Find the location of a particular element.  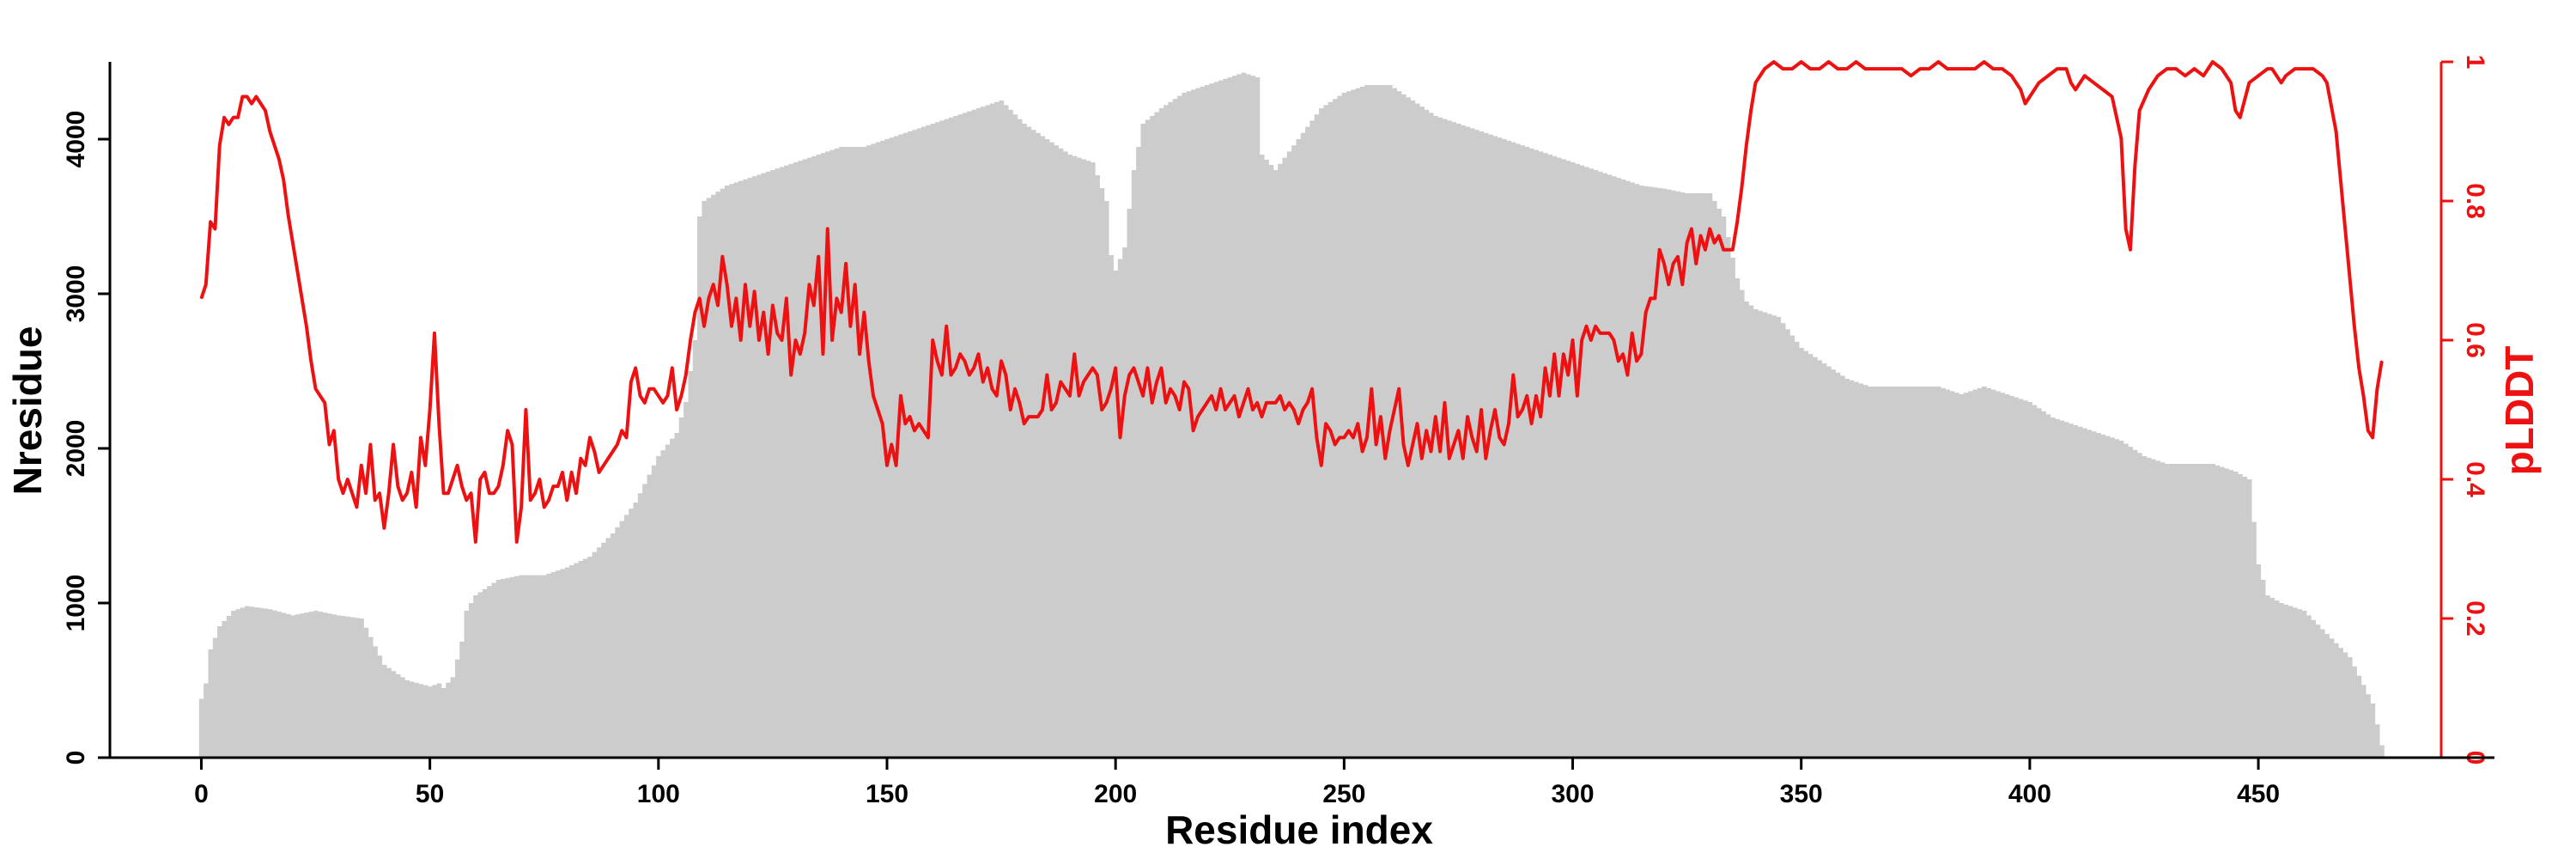

right-axis-tick-label: 0.6 is located at coordinates (2475, 340).